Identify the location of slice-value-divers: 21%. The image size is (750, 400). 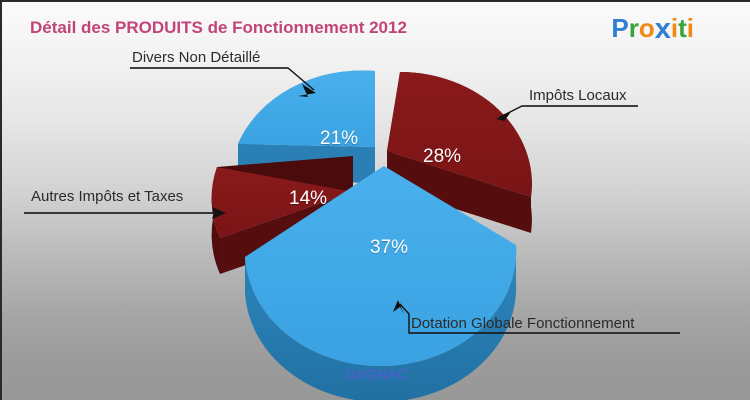
(339, 138).